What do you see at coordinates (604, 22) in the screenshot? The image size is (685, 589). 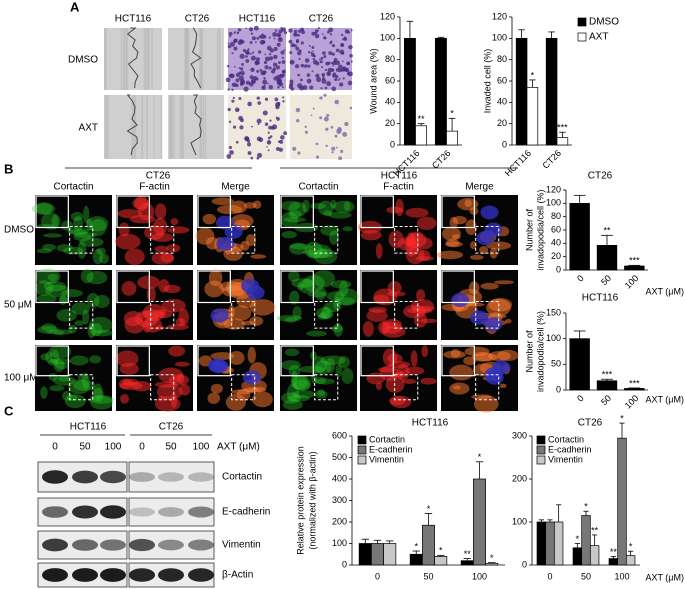 I see `legend-label: DMSO` at bounding box center [604, 22].